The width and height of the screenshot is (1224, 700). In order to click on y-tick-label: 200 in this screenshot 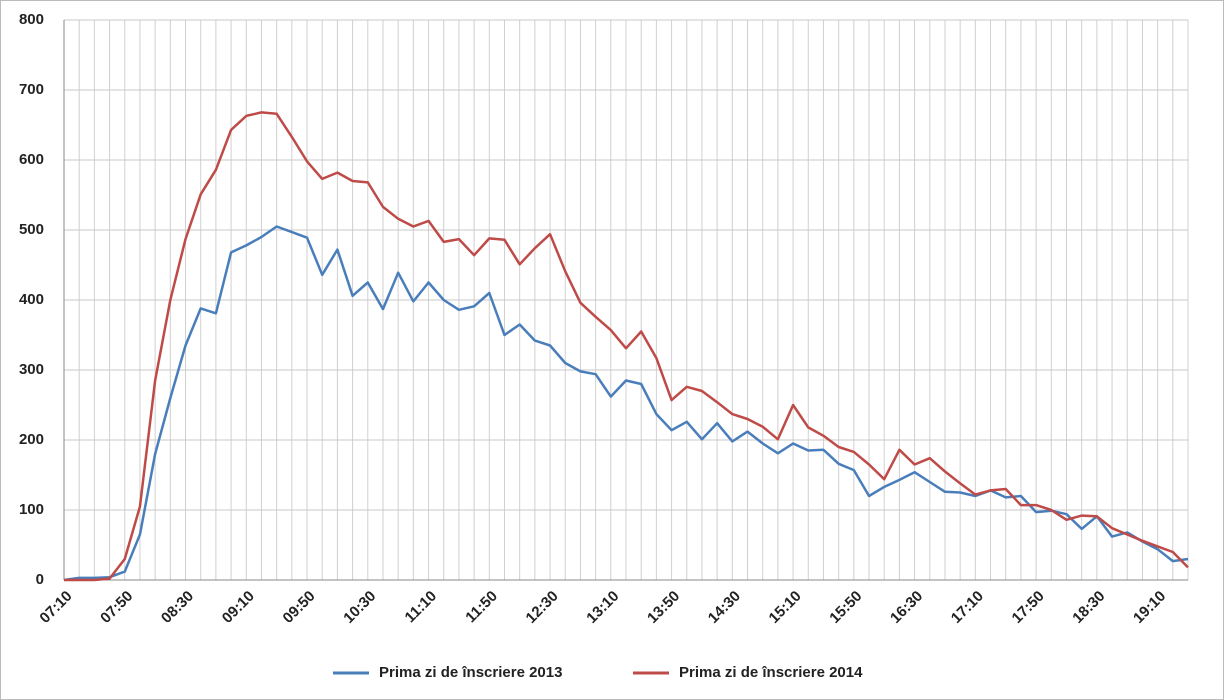, I will do `click(31, 439)`.